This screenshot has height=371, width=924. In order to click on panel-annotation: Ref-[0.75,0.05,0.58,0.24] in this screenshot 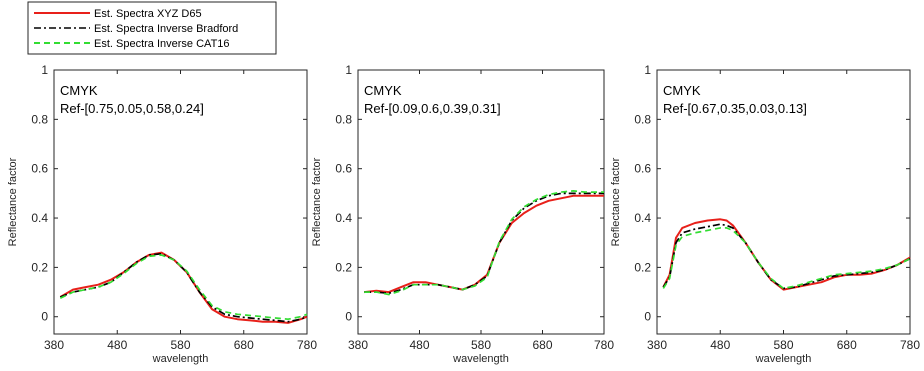, I will do `click(132, 108)`.